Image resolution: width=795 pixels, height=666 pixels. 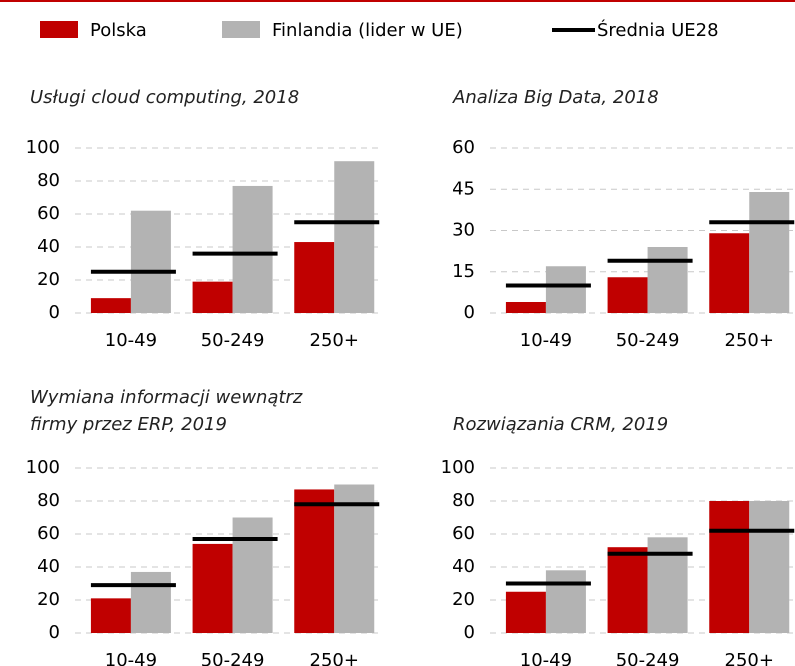 I want to click on y-tick-label: 30, so click(x=463, y=230).